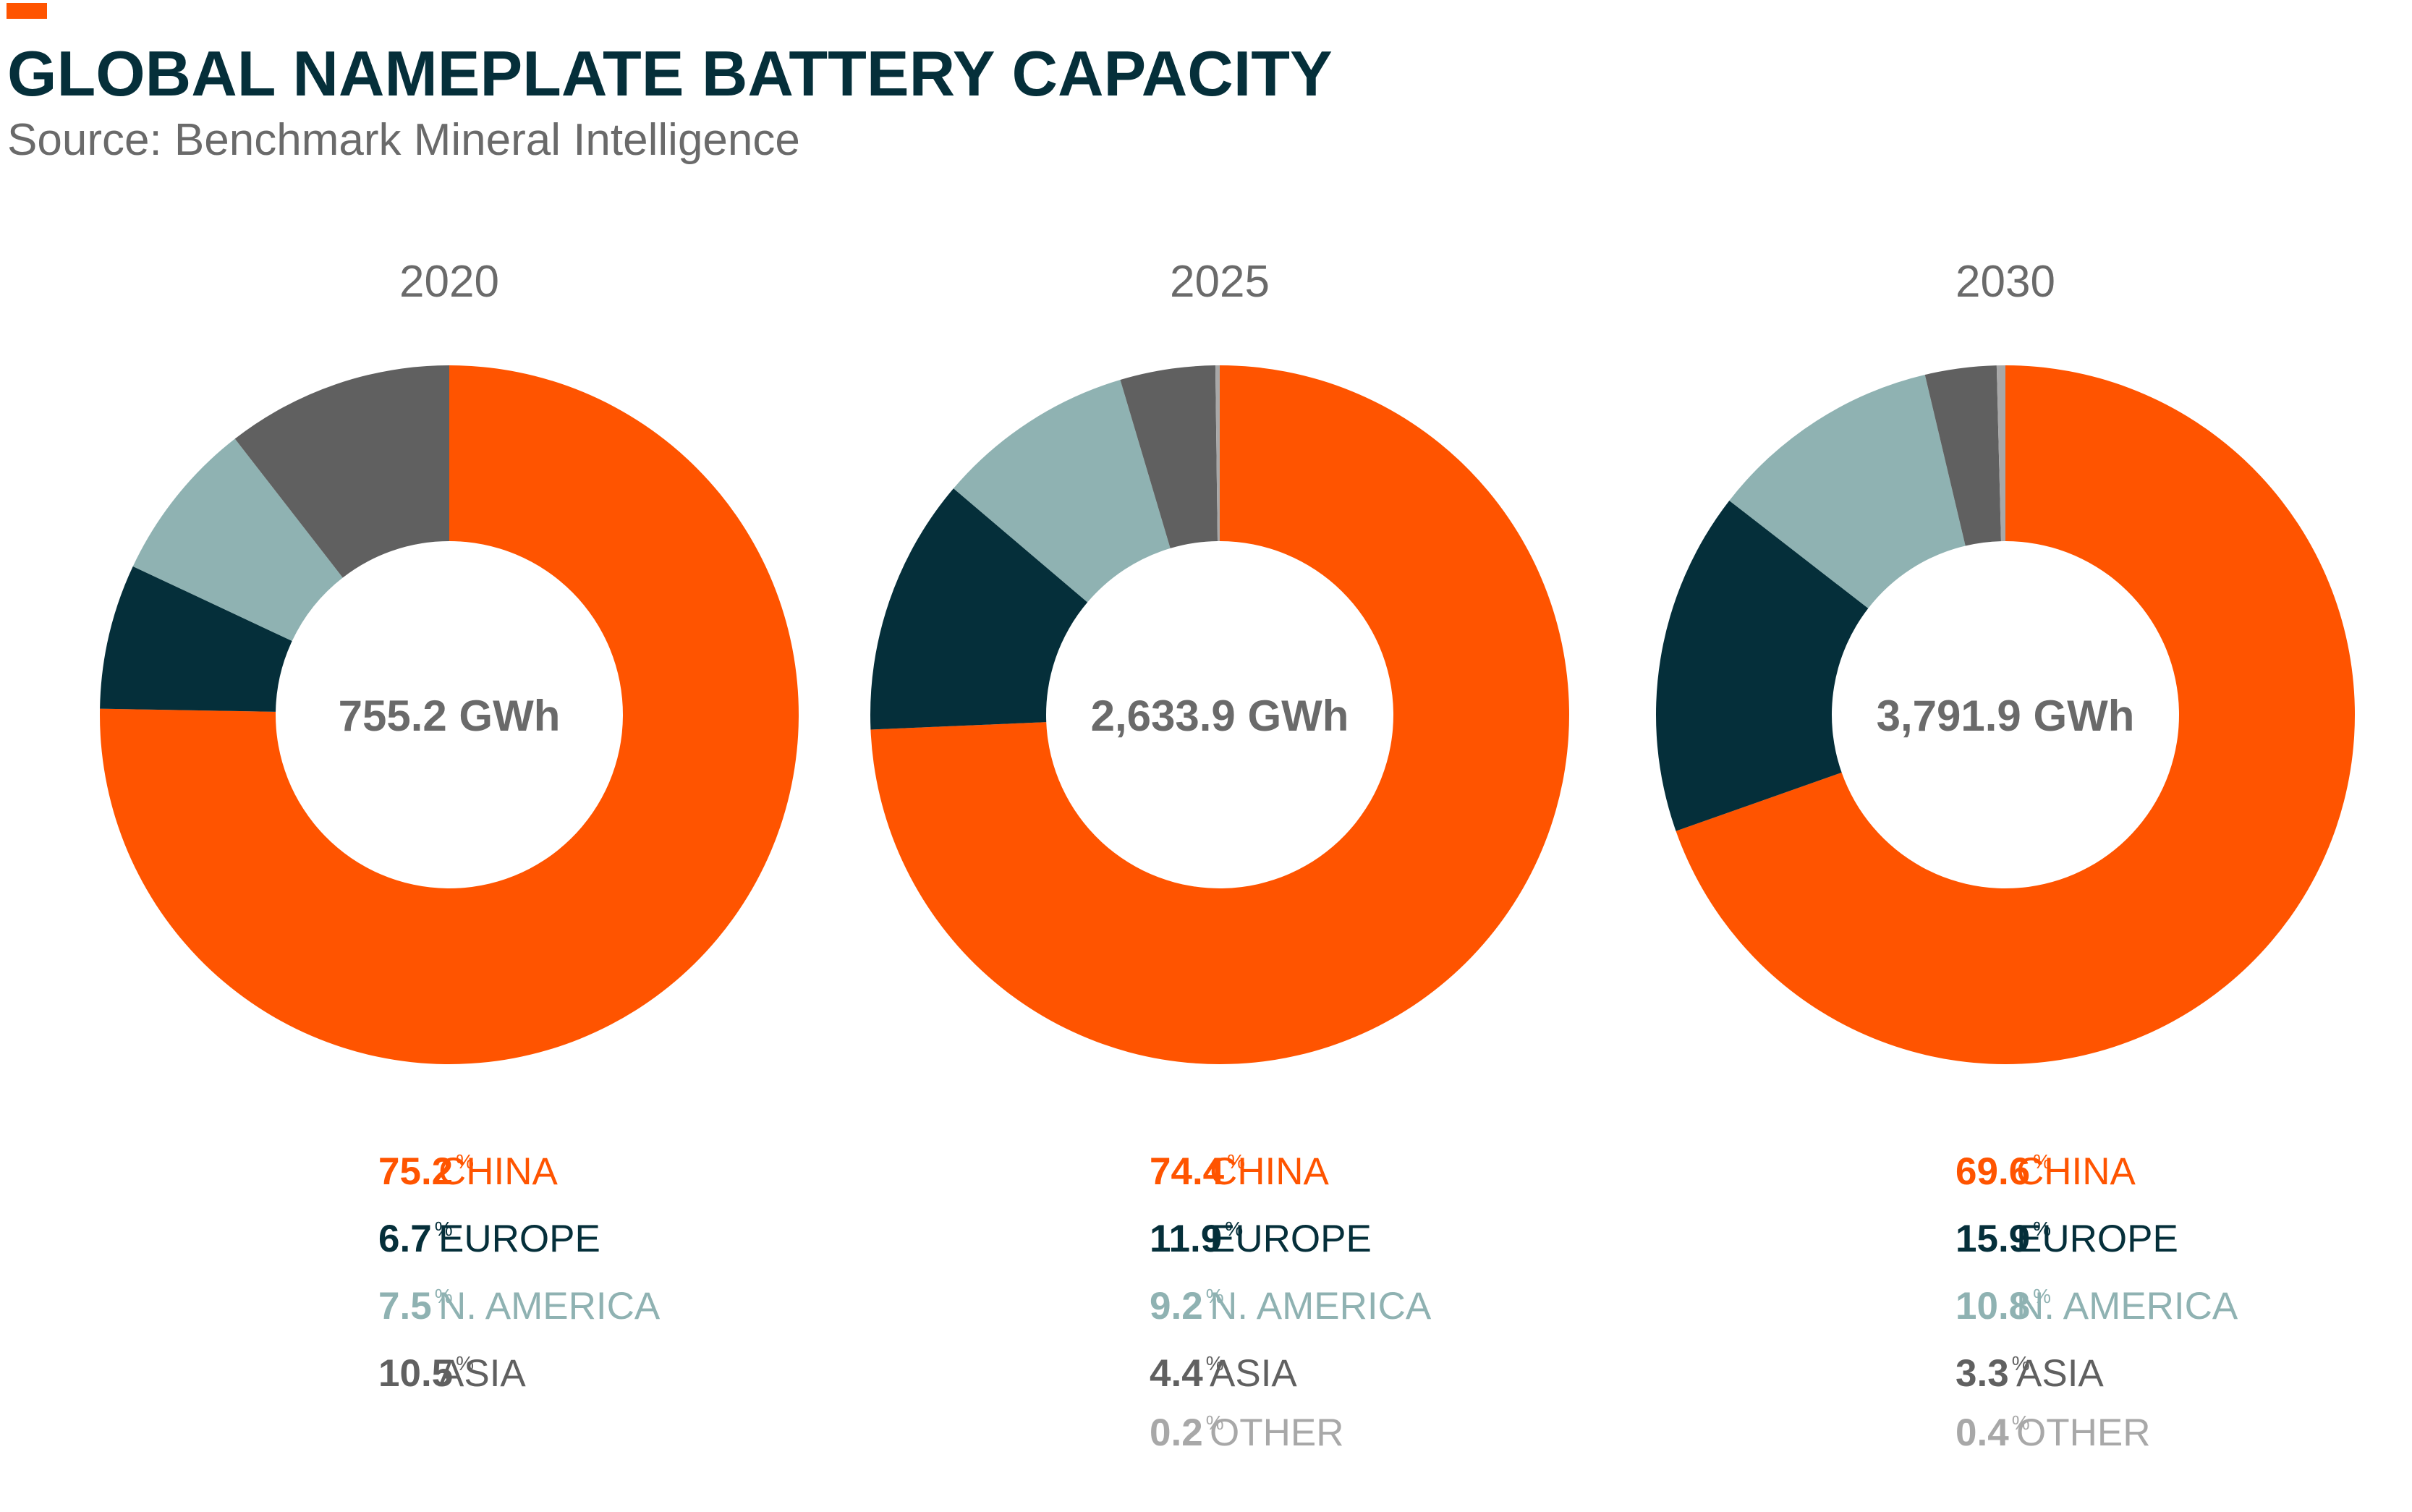  What do you see at coordinates (1762, 665) in the screenshot?
I see `slice-2030-europe` at bounding box center [1762, 665].